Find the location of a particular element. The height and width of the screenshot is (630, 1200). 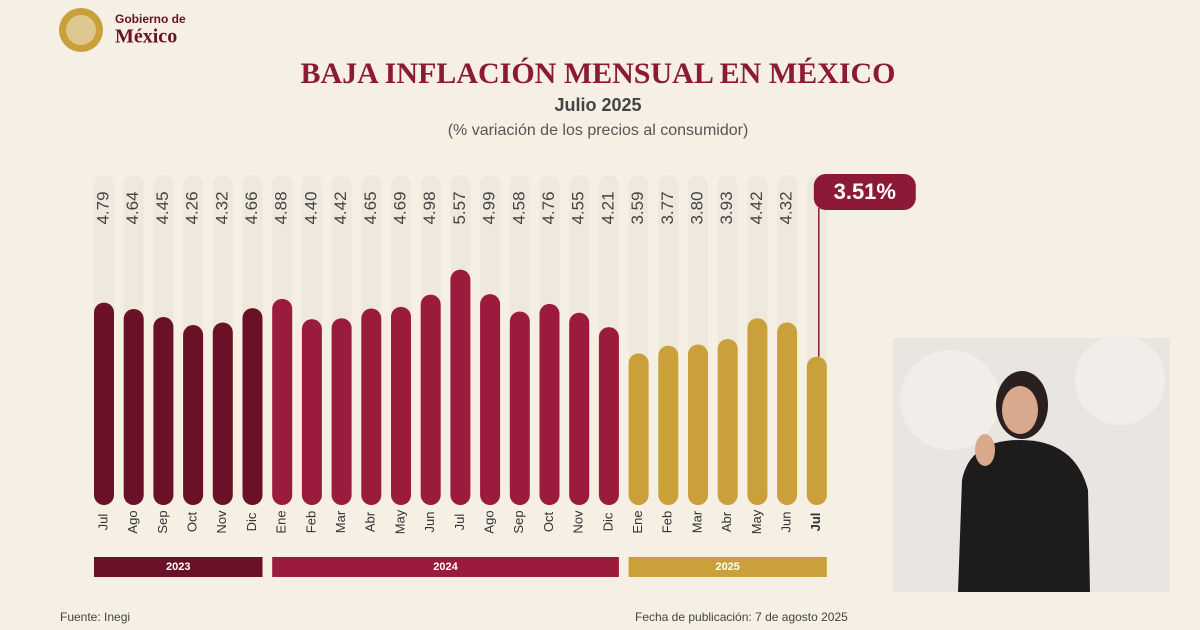

value-label: 3.93 is located at coordinates (726, 207).